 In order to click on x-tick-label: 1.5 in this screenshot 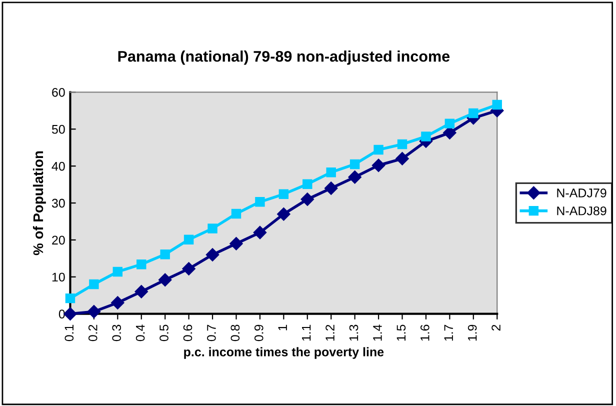, I will do `click(401, 332)`.